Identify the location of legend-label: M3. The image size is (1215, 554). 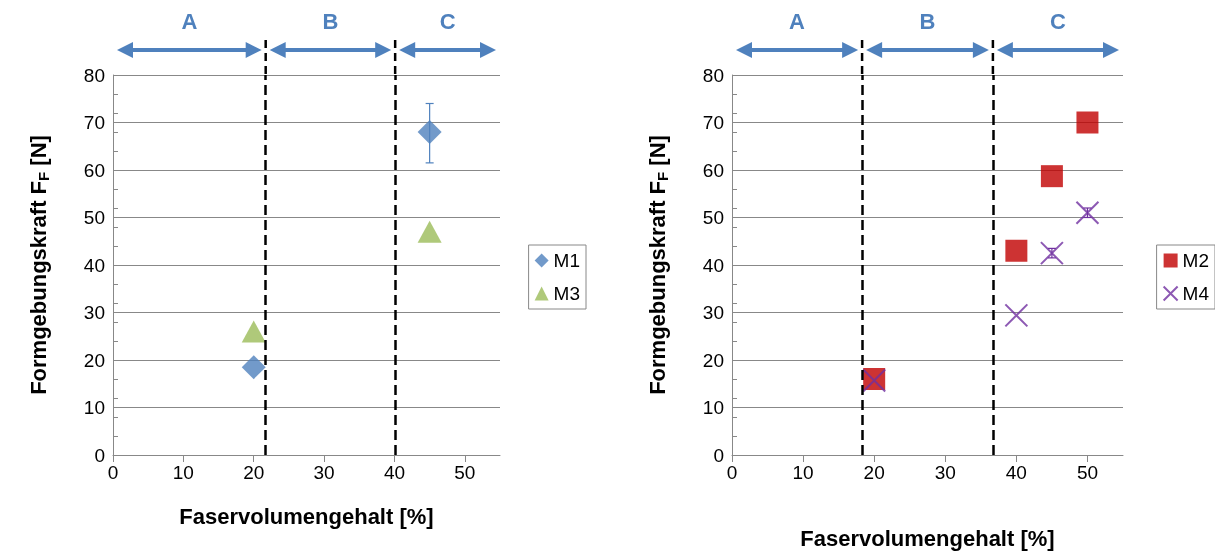
(567, 293).